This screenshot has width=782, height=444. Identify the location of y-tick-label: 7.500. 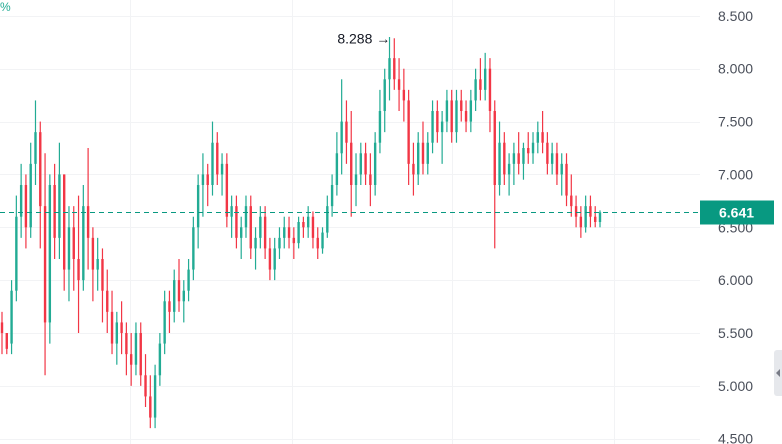
(735, 122).